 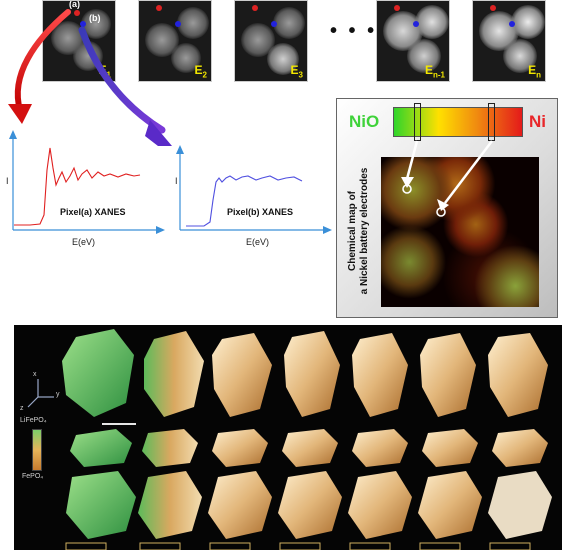 What do you see at coordinates (20, 114) in the screenshot?
I see `arrow-a-head` at bounding box center [20, 114].